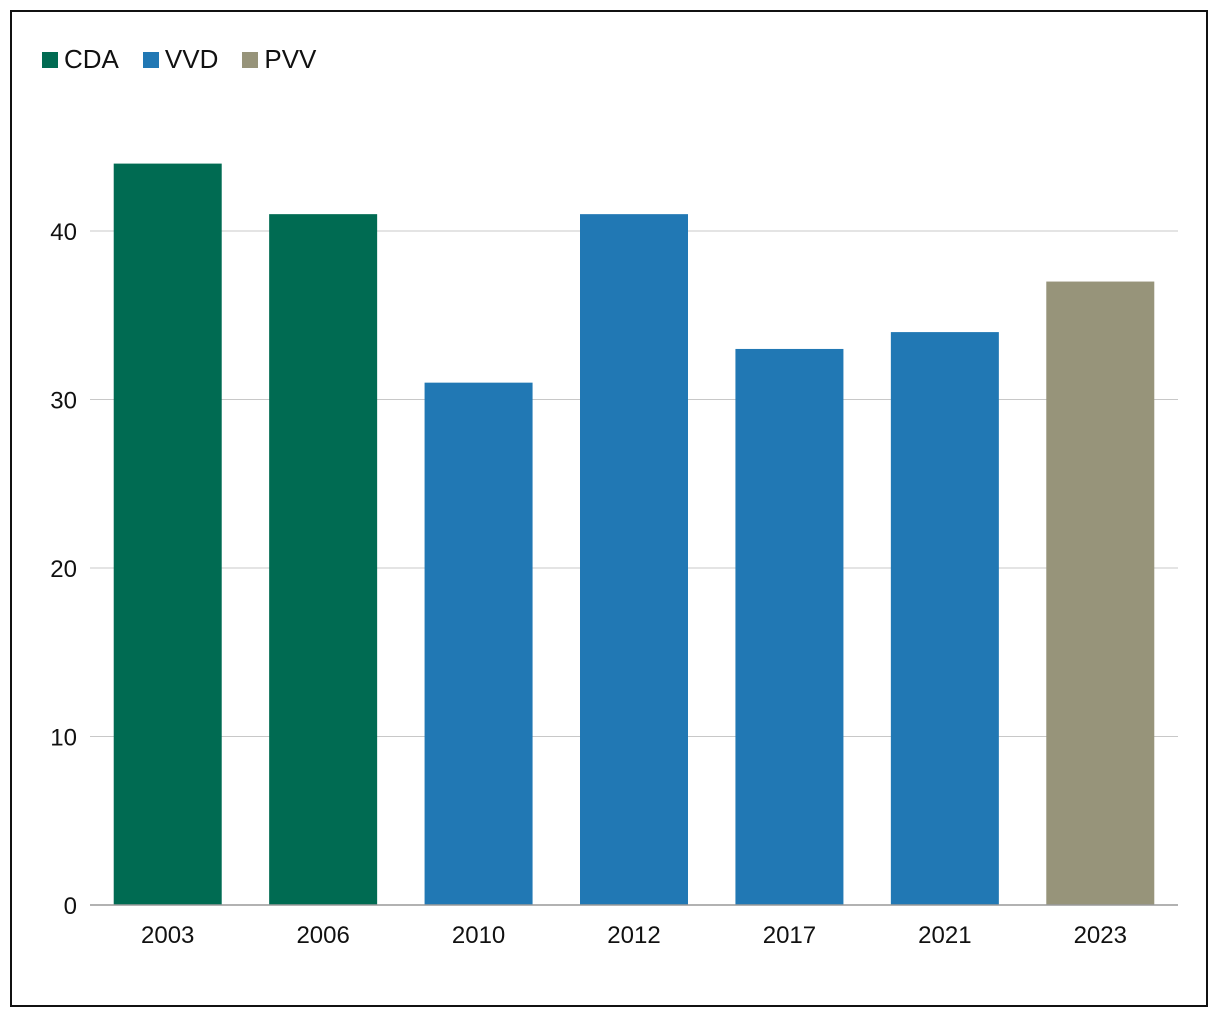 This screenshot has width=1220, height=1020. I want to click on legend-item-vvd: VVD, so click(180, 59).